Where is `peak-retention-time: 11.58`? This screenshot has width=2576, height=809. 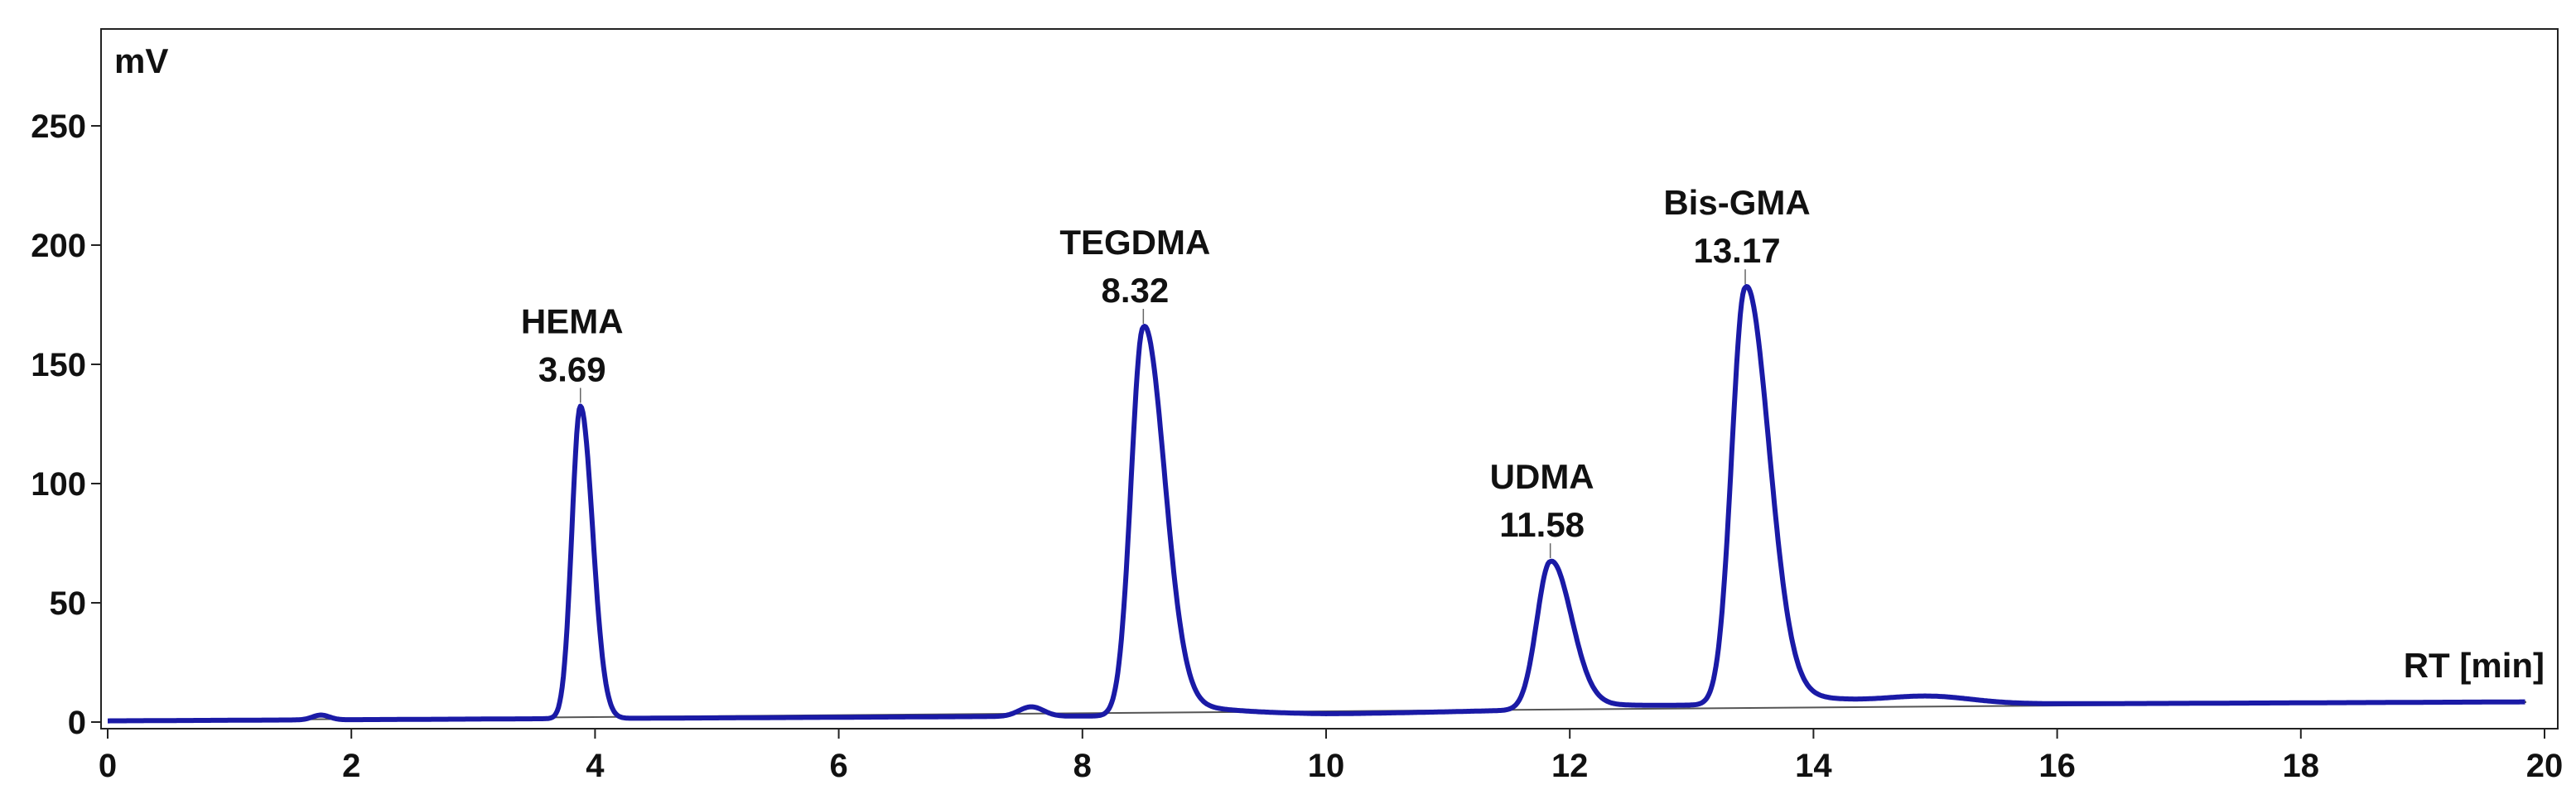 peak-retention-time: 11.58 is located at coordinates (1542, 524).